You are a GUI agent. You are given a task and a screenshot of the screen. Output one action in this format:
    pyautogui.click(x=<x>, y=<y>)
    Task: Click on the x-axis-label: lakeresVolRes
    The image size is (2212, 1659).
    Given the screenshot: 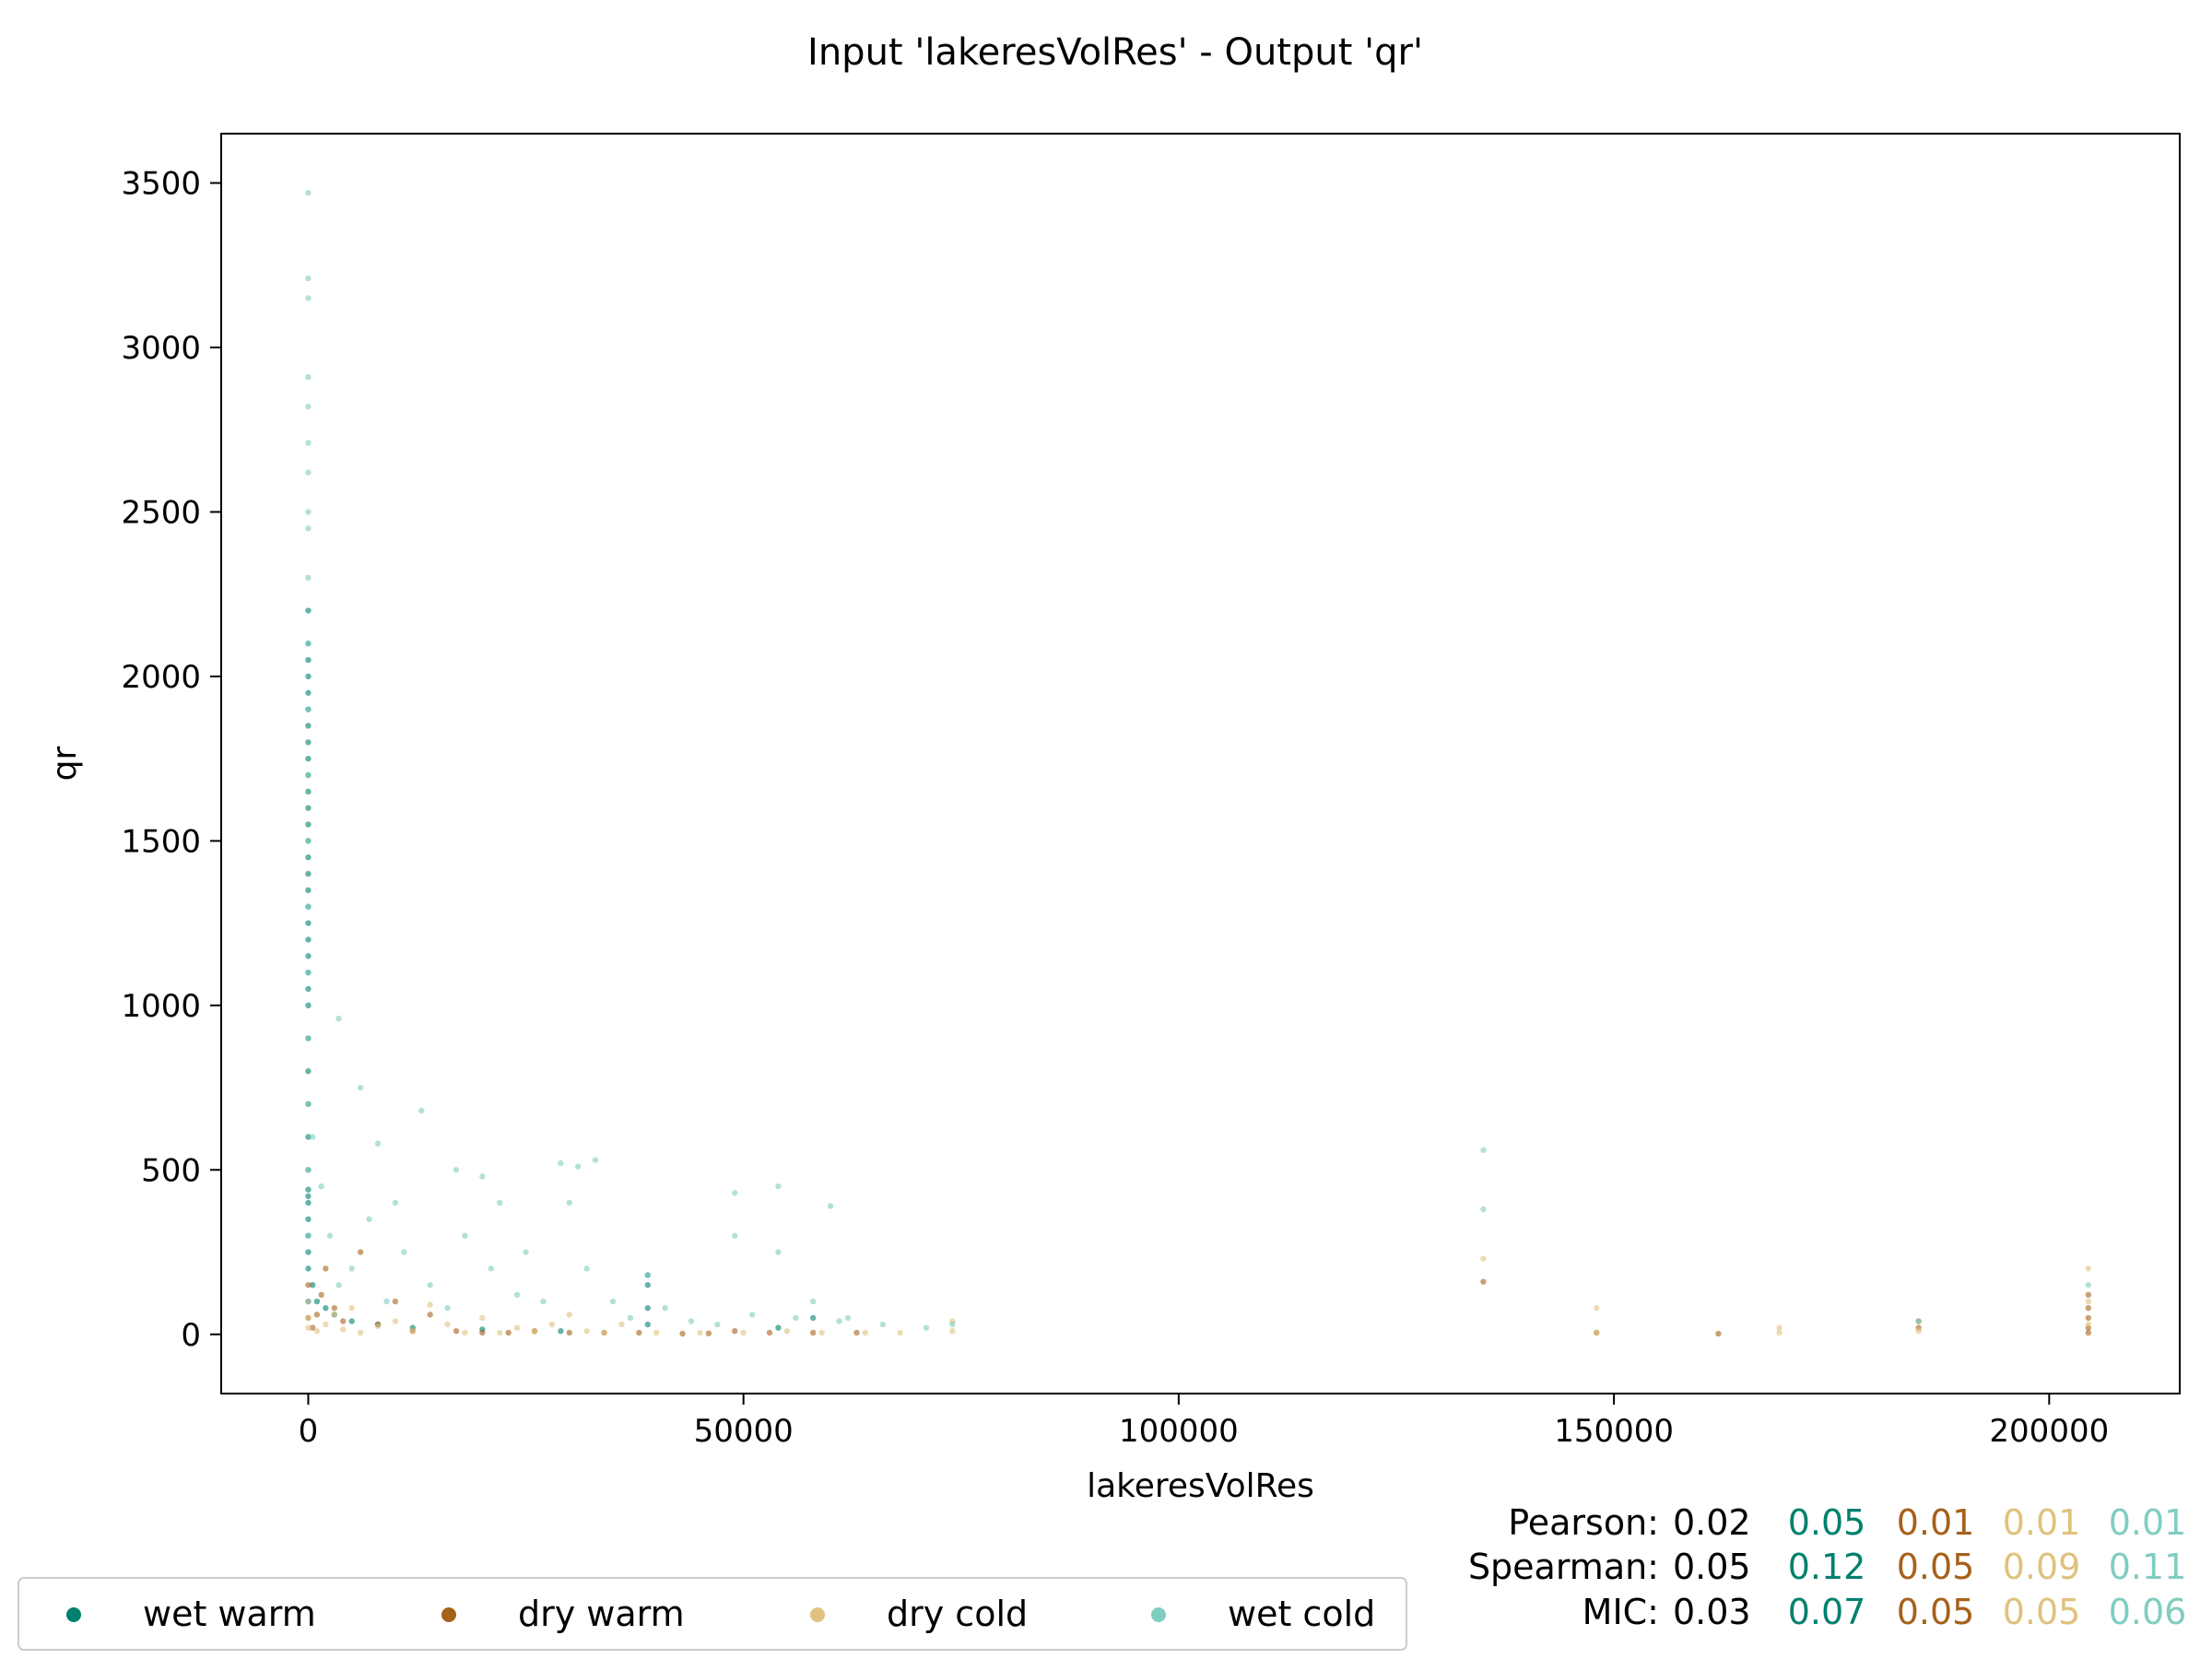 What is the action you would take?
    pyautogui.click(x=1200, y=1486)
    